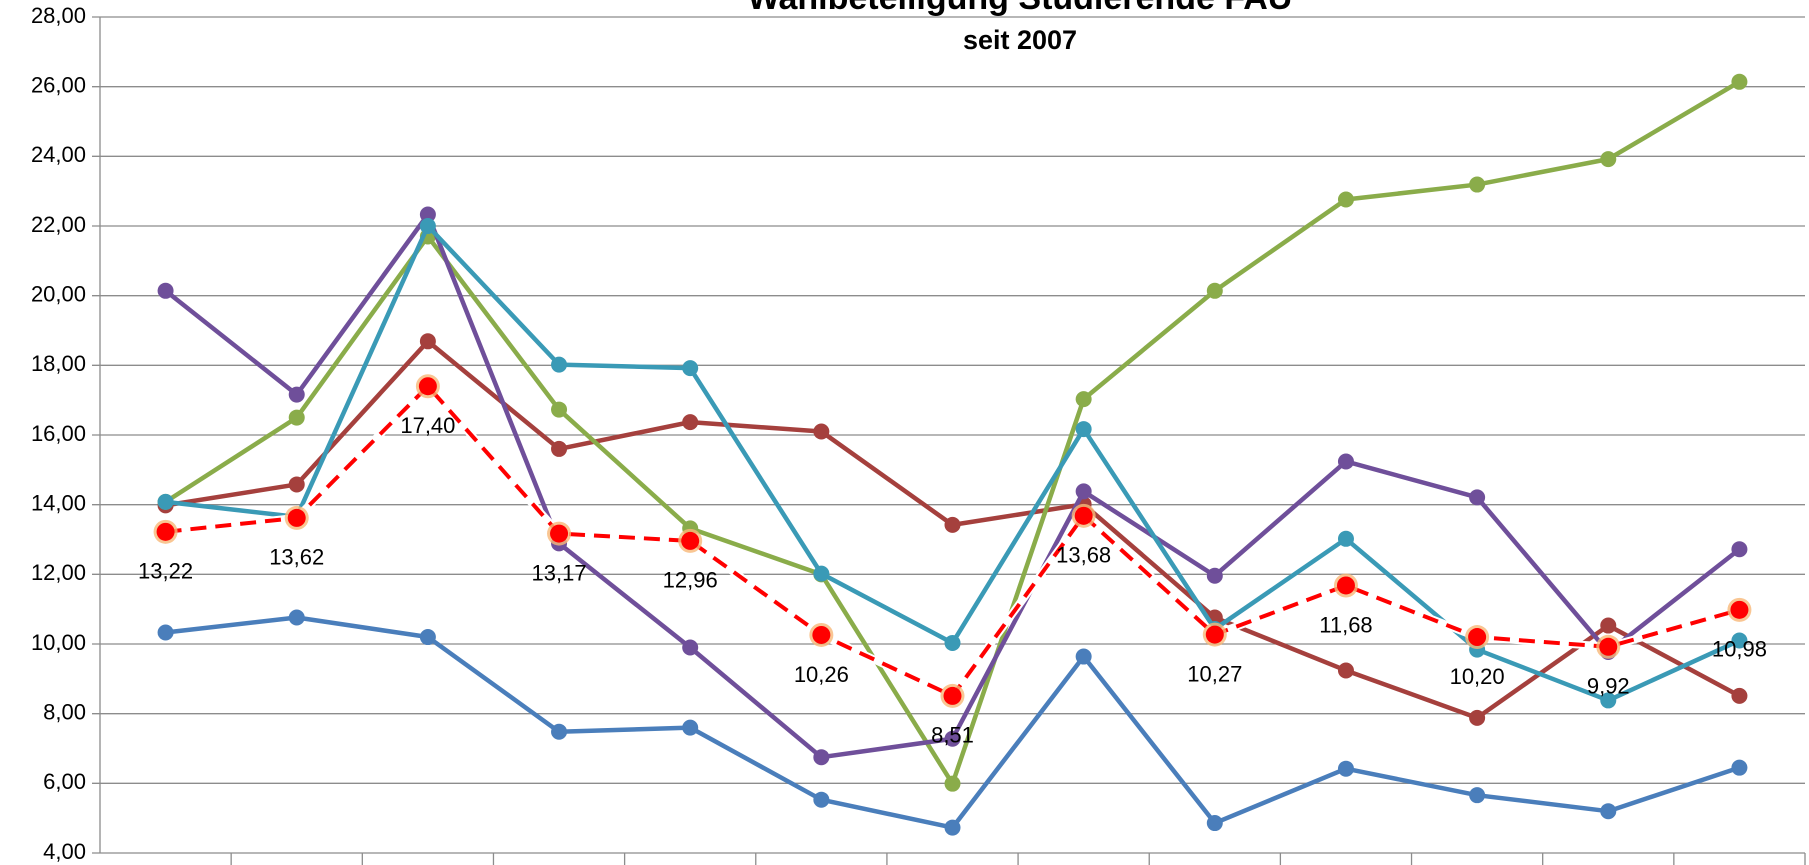  What do you see at coordinates (1608, 686) in the screenshot?
I see `data-label: 9,92` at bounding box center [1608, 686].